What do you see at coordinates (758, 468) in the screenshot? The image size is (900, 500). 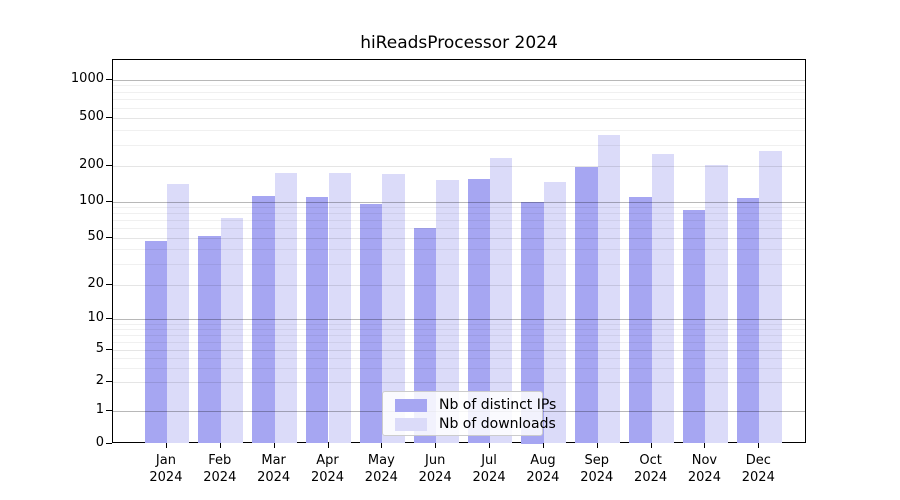 I see `x-tick-label-dec: Dec 2024` at bounding box center [758, 468].